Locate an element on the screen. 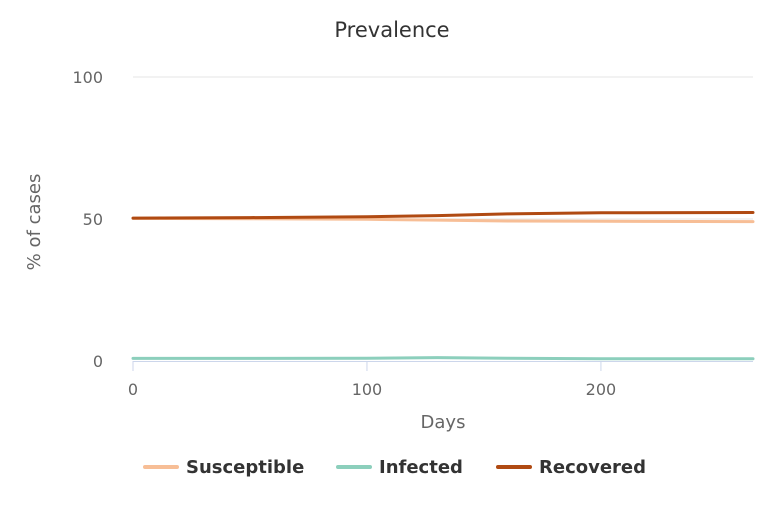 The image size is (784, 508). axes is located at coordinates (442, 366).